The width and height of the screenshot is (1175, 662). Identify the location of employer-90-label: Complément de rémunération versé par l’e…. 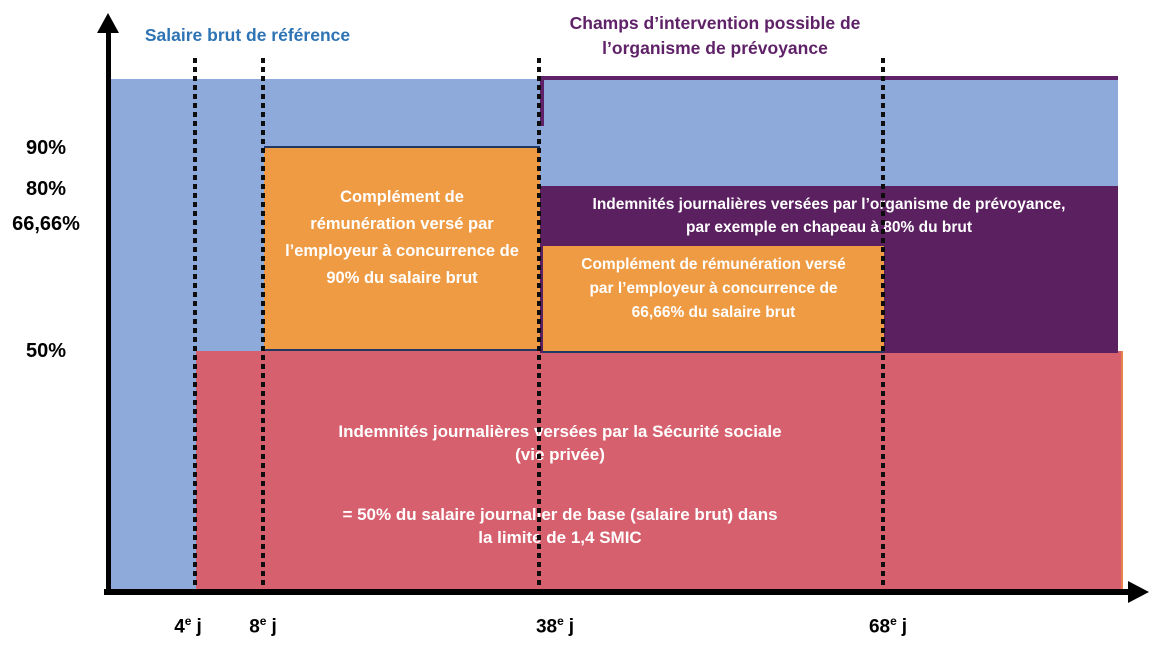
(402, 237).